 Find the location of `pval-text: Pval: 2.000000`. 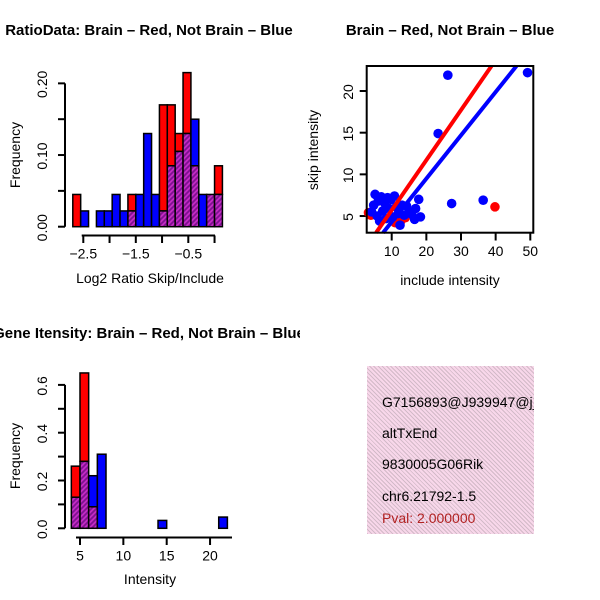

pval-text: Pval: 2.000000 is located at coordinates (429, 518).